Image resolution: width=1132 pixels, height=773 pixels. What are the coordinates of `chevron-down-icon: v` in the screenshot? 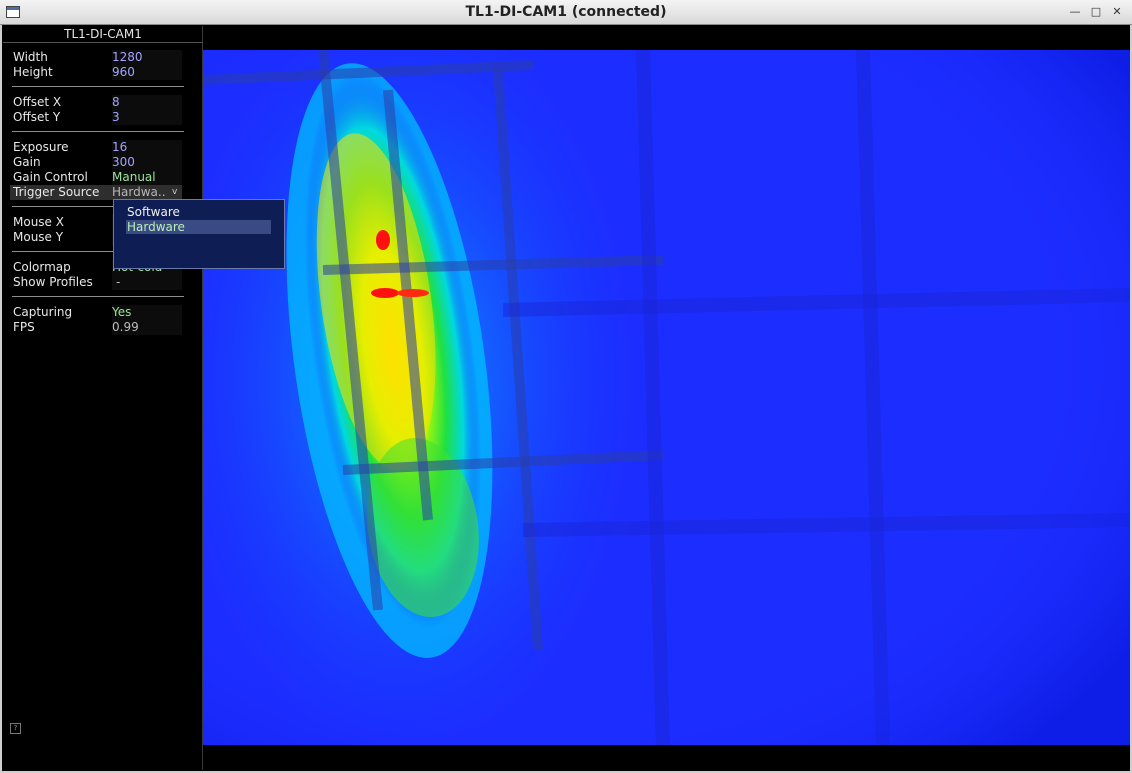 It's located at (175, 192).